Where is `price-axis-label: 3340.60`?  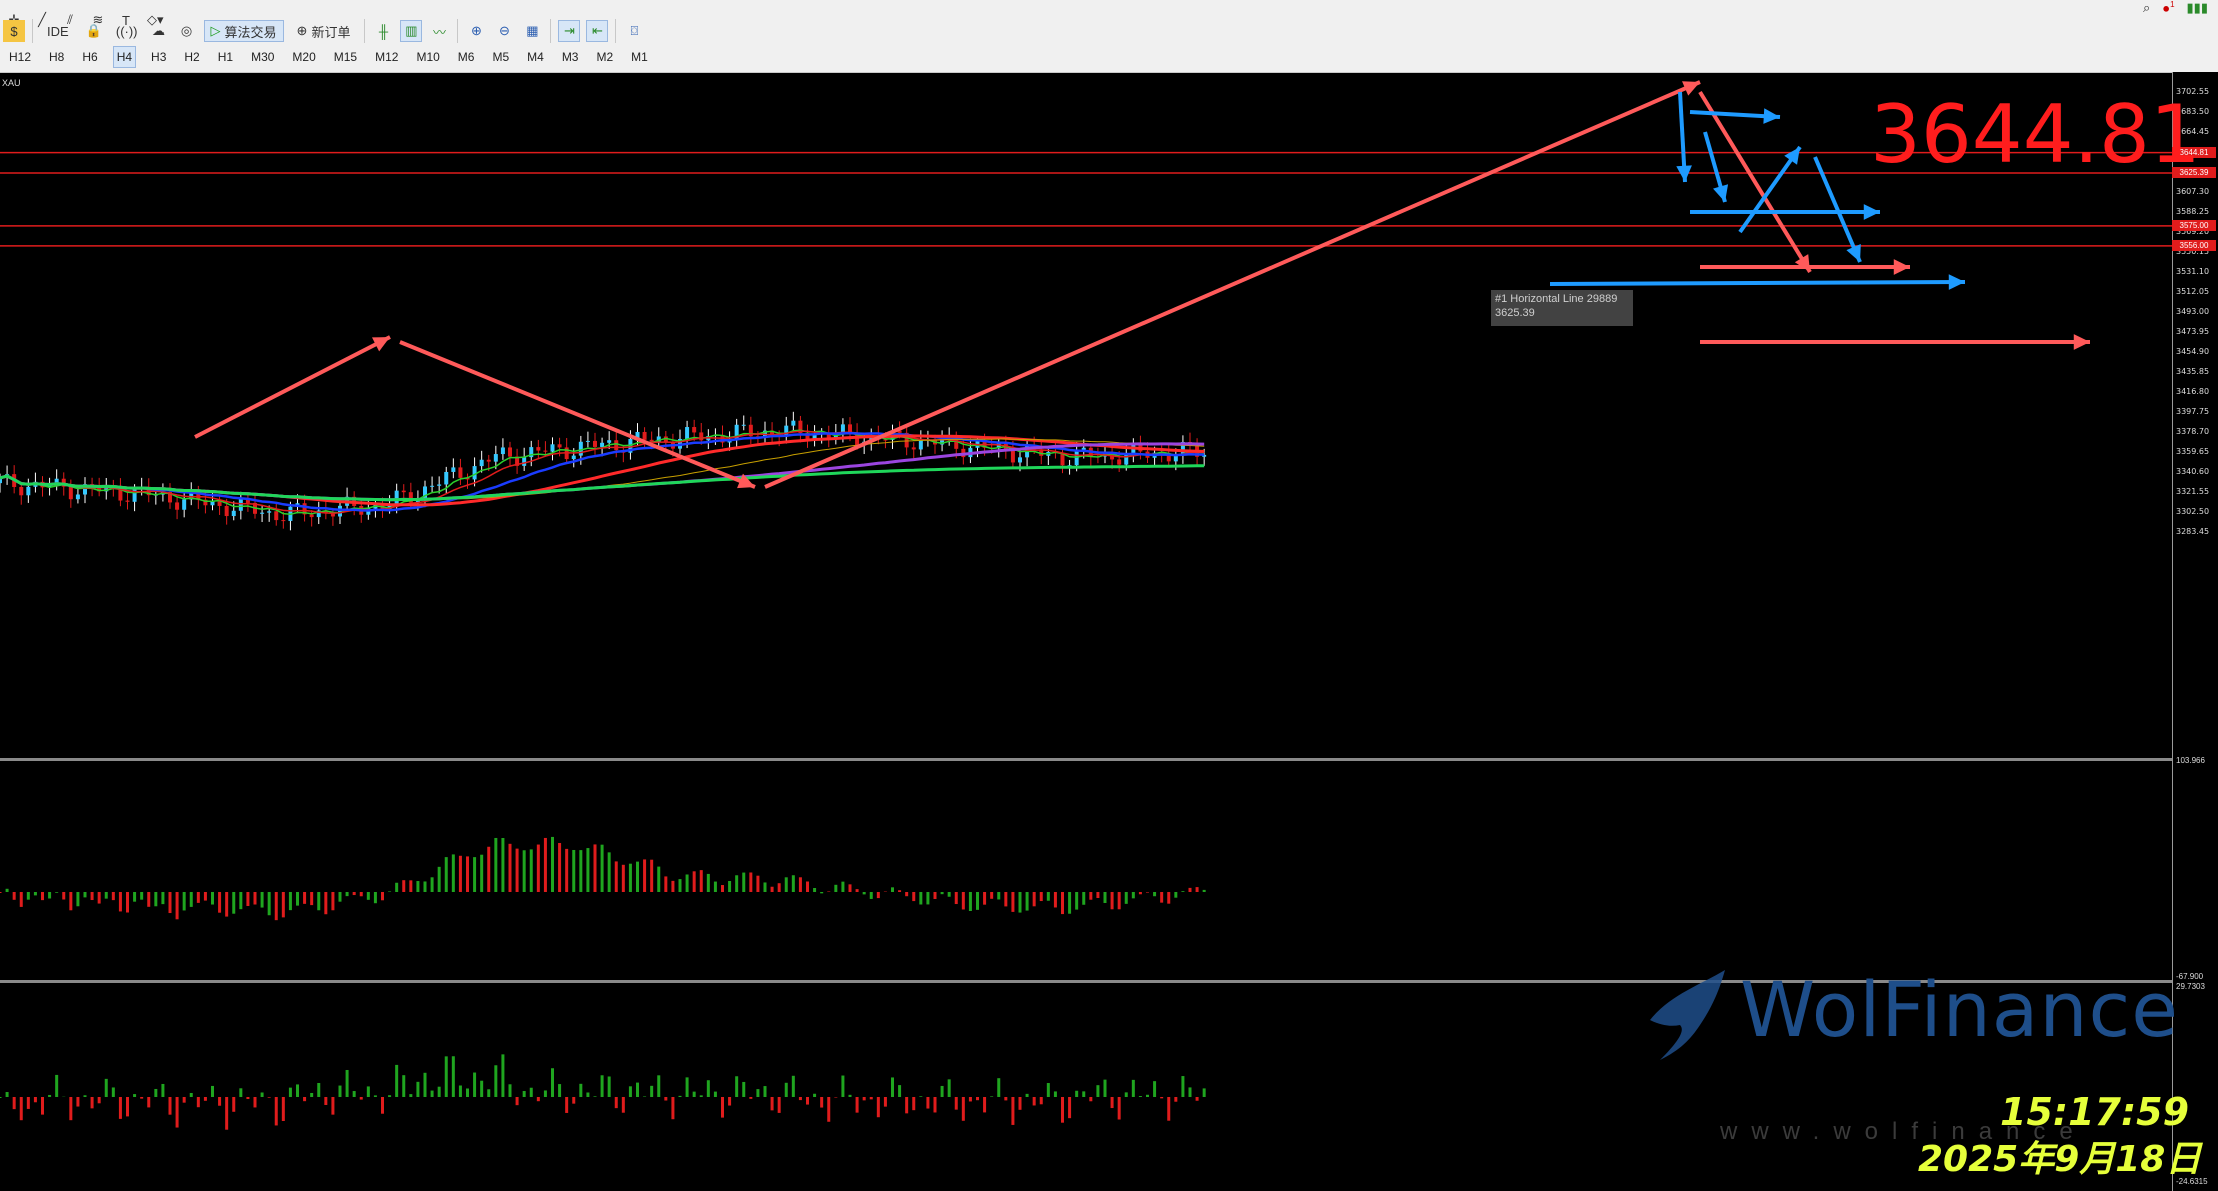
price-axis-label: 3340.60 is located at coordinates (2193, 471).